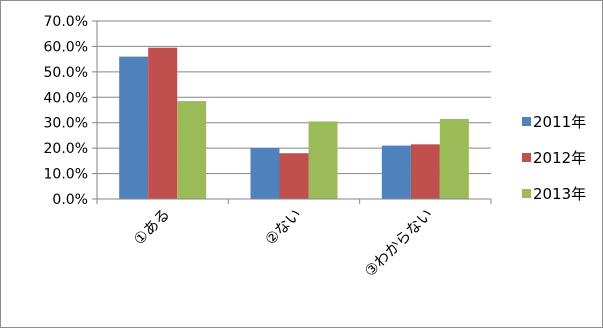  Describe the element at coordinates (66, 47) in the screenshot. I see `y-tick-label: 60.0%` at that location.